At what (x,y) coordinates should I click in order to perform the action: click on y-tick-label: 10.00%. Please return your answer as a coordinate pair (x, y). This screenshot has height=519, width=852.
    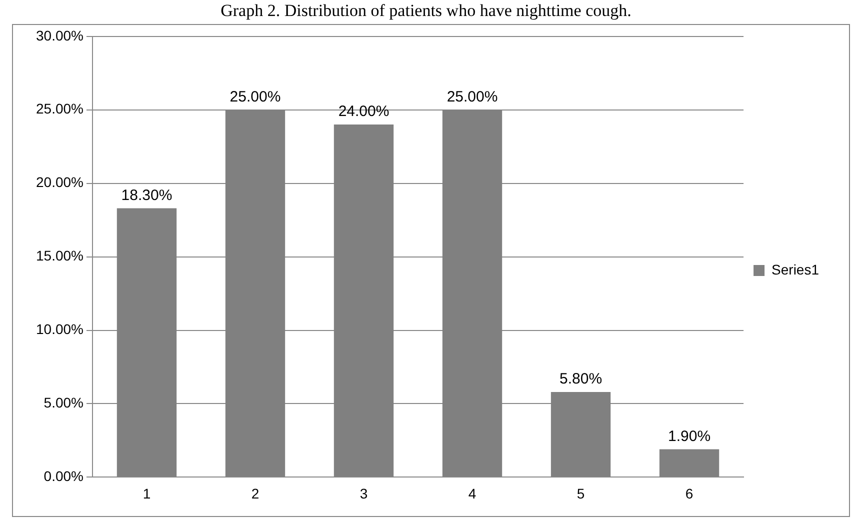
    Looking at the image, I should click on (60, 329).